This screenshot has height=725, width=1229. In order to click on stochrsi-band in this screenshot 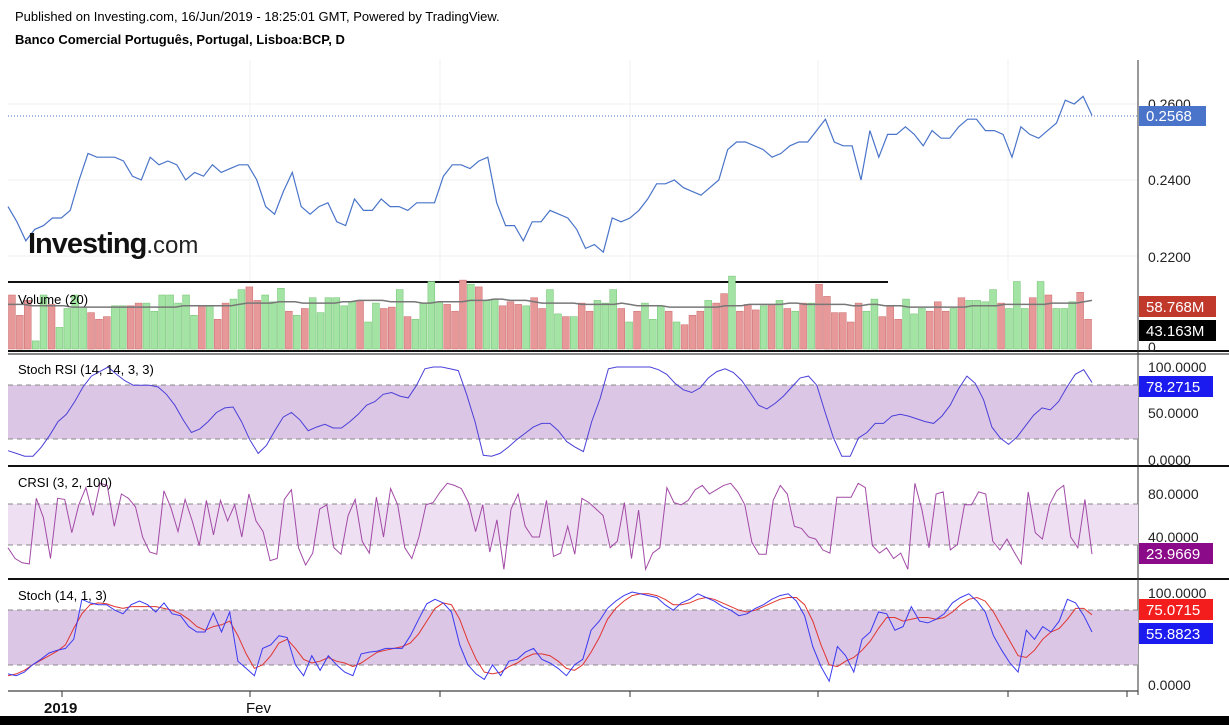, I will do `click(573, 412)`.